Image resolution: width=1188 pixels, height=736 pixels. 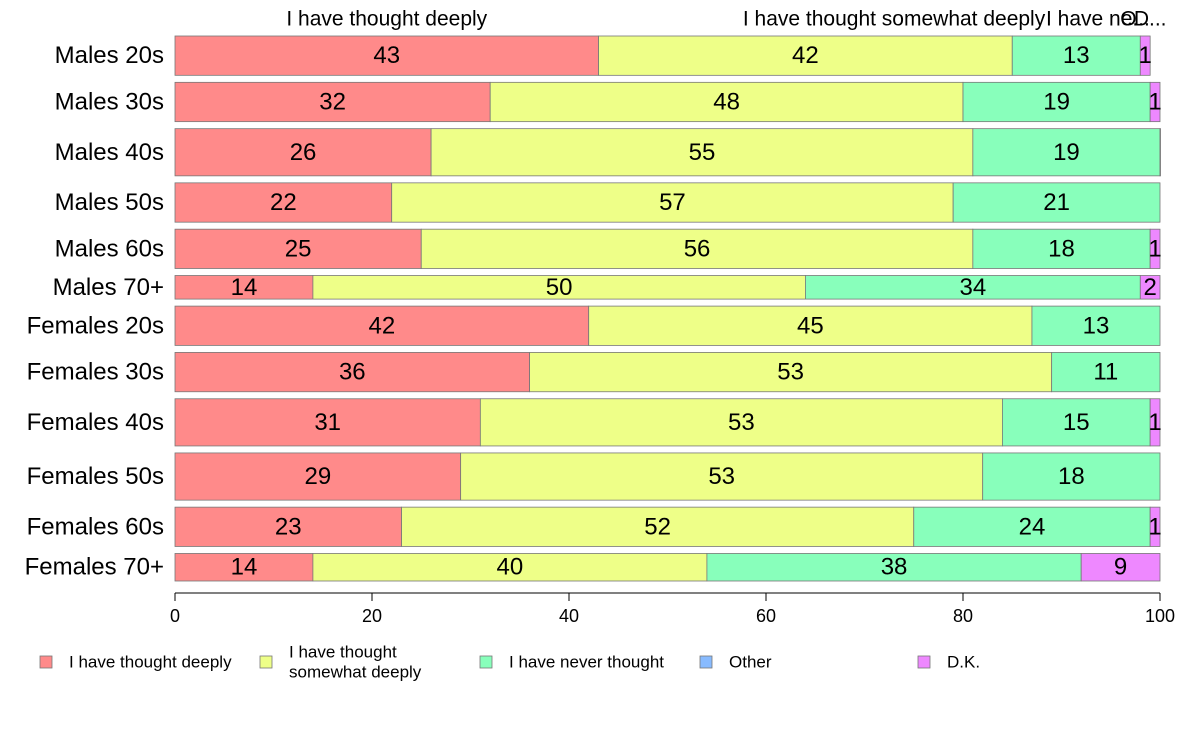 I want to click on bar-segment-males-60s-s2, so click(x=1061, y=248).